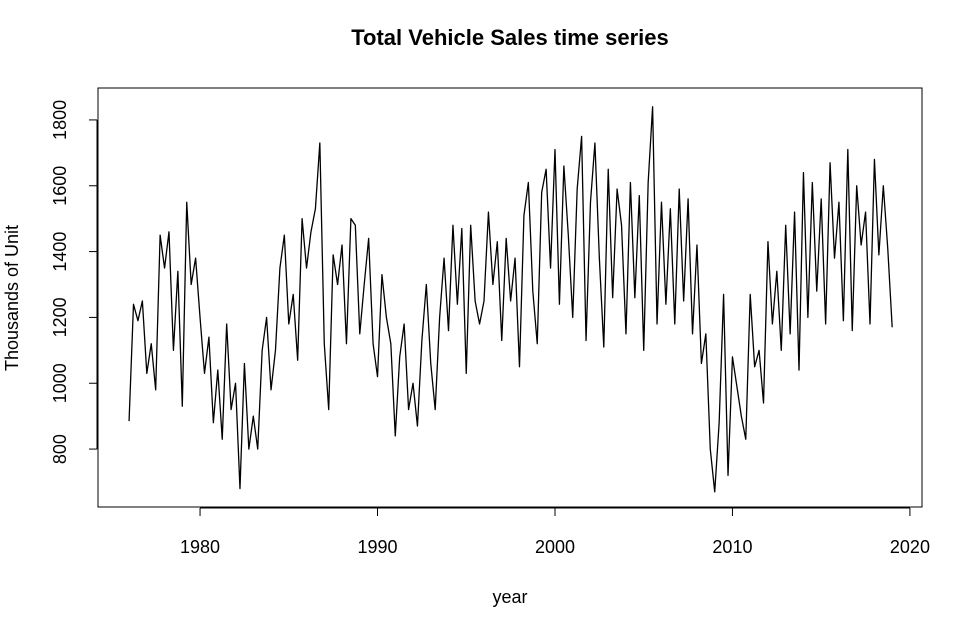 This screenshot has width=956, height=619. Describe the element at coordinates (910, 547) in the screenshot. I see `x-tick-label: 2020` at that location.